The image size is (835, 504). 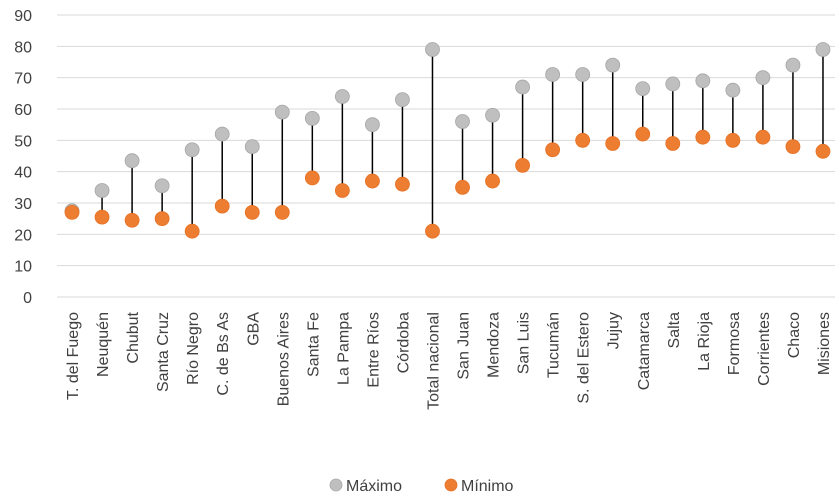 What do you see at coordinates (451, 485) in the screenshot?
I see `legend-min-marker` at bounding box center [451, 485].